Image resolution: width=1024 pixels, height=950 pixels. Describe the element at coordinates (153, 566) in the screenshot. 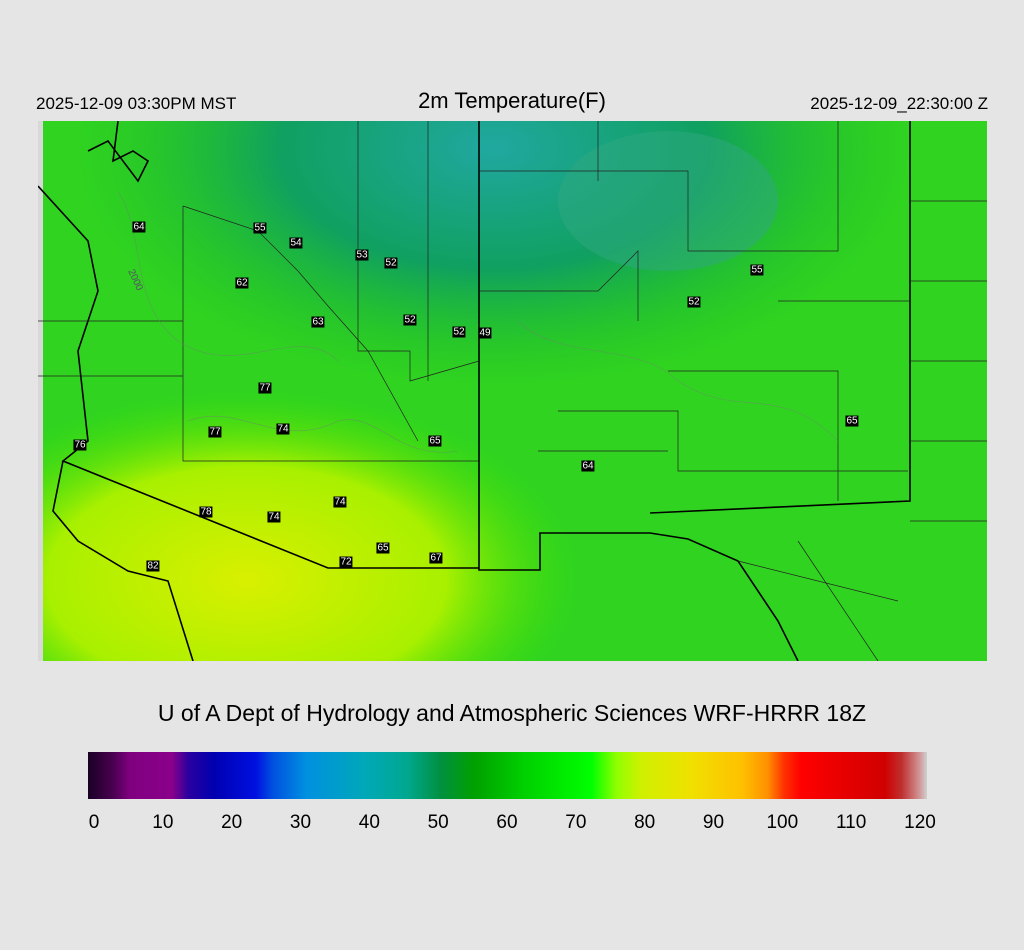

I see `station-temp-label: 82` at that location.